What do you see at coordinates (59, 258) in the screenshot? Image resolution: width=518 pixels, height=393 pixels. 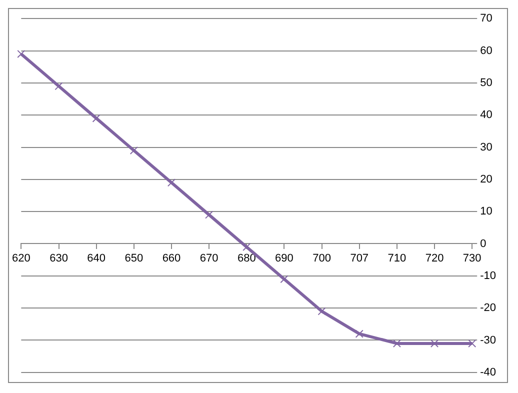 I see `x-tick-label: 630` at bounding box center [59, 258].